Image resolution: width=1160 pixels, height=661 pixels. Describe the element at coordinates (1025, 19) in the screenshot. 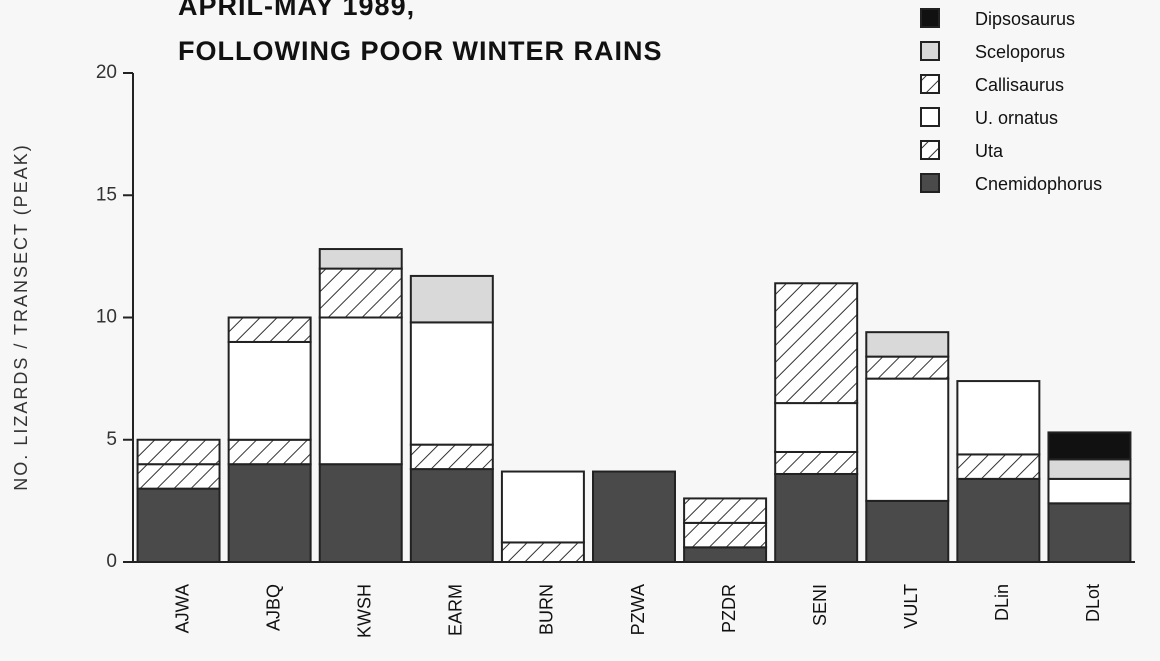

I see `legend-label: Dipsosaurus` at that location.